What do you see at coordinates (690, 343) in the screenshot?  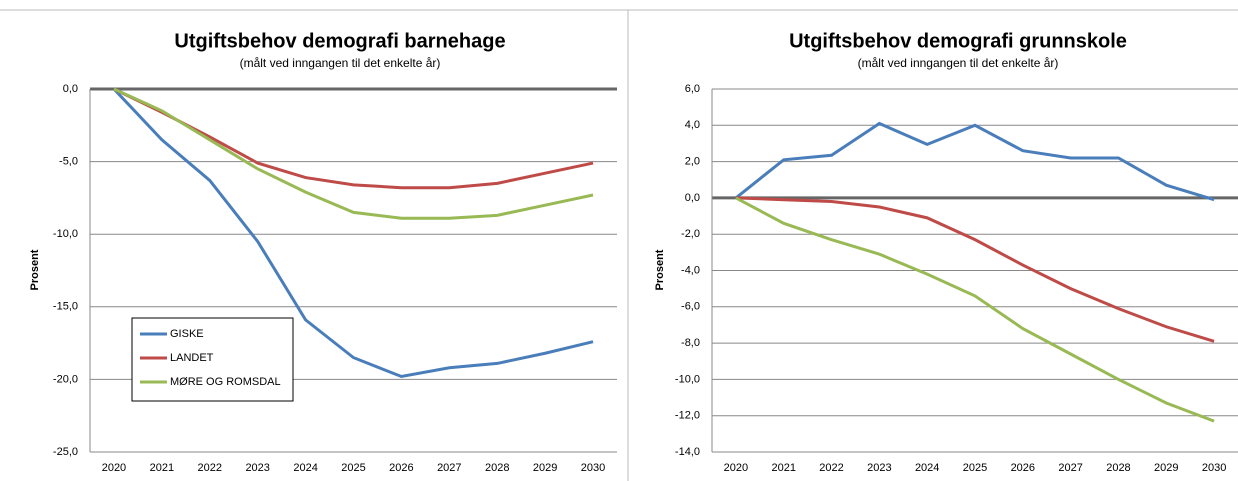 I see `y-tick-label: -8,0` at bounding box center [690, 343].